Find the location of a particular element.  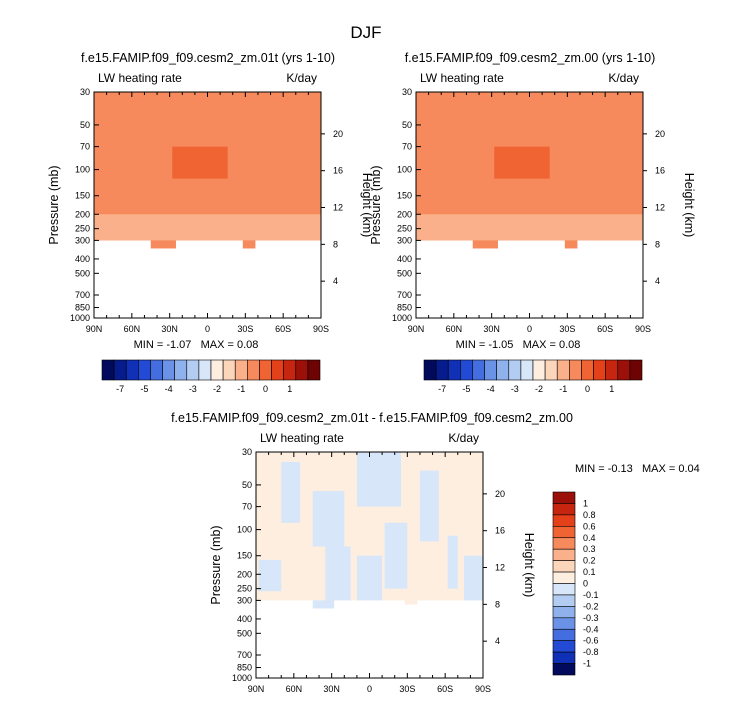

y-tick-label: 500 is located at coordinates (404, 273).